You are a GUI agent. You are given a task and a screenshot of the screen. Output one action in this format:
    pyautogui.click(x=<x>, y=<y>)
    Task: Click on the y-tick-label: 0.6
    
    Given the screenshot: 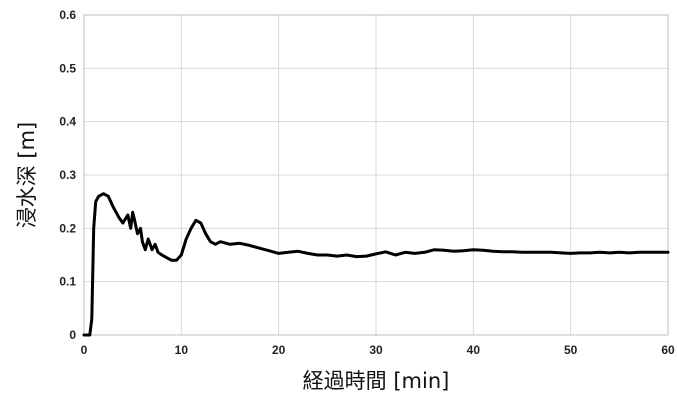 What is the action you would take?
    pyautogui.click(x=67, y=15)
    